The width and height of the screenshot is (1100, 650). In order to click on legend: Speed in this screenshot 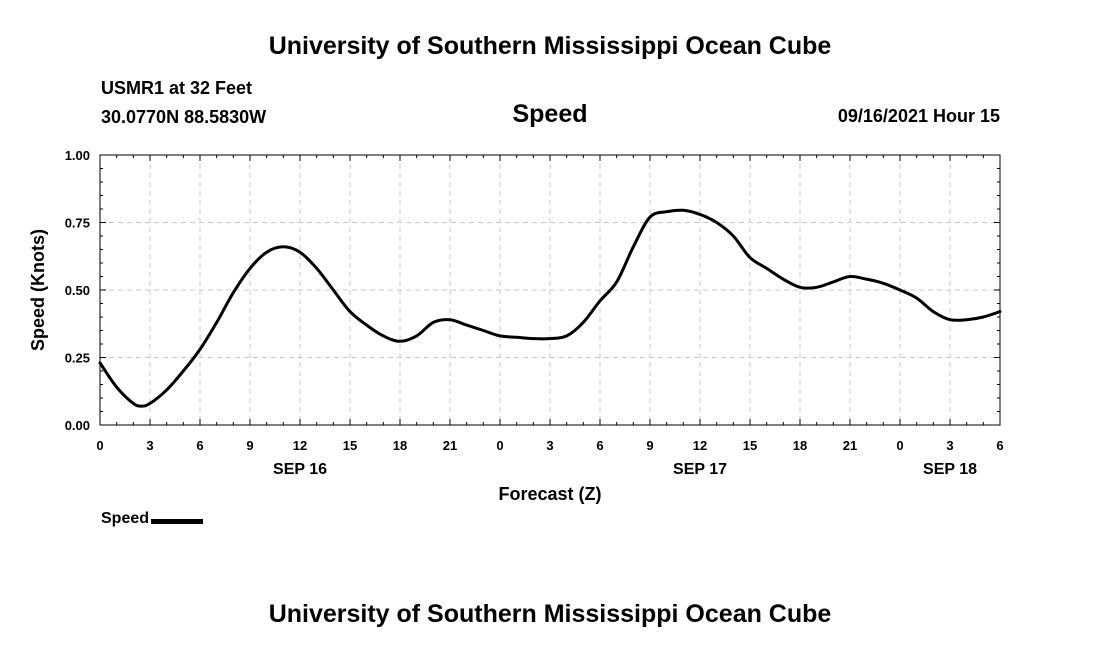, I will do `click(152, 519)`.